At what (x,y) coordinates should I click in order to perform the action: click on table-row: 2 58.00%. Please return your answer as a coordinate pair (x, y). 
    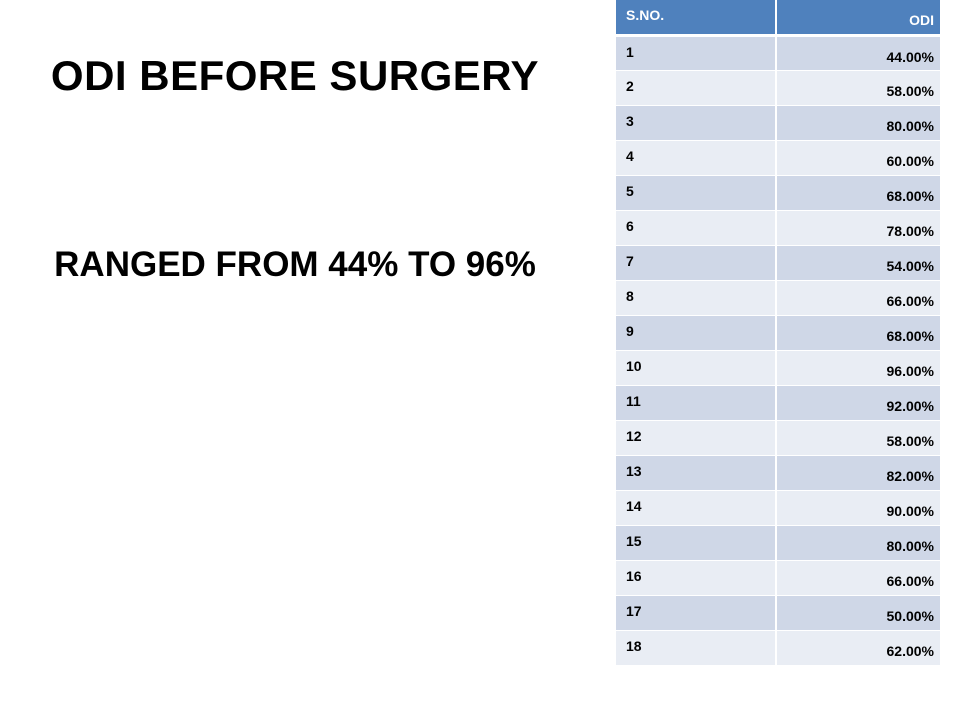
    Looking at the image, I should click on (778, 88).